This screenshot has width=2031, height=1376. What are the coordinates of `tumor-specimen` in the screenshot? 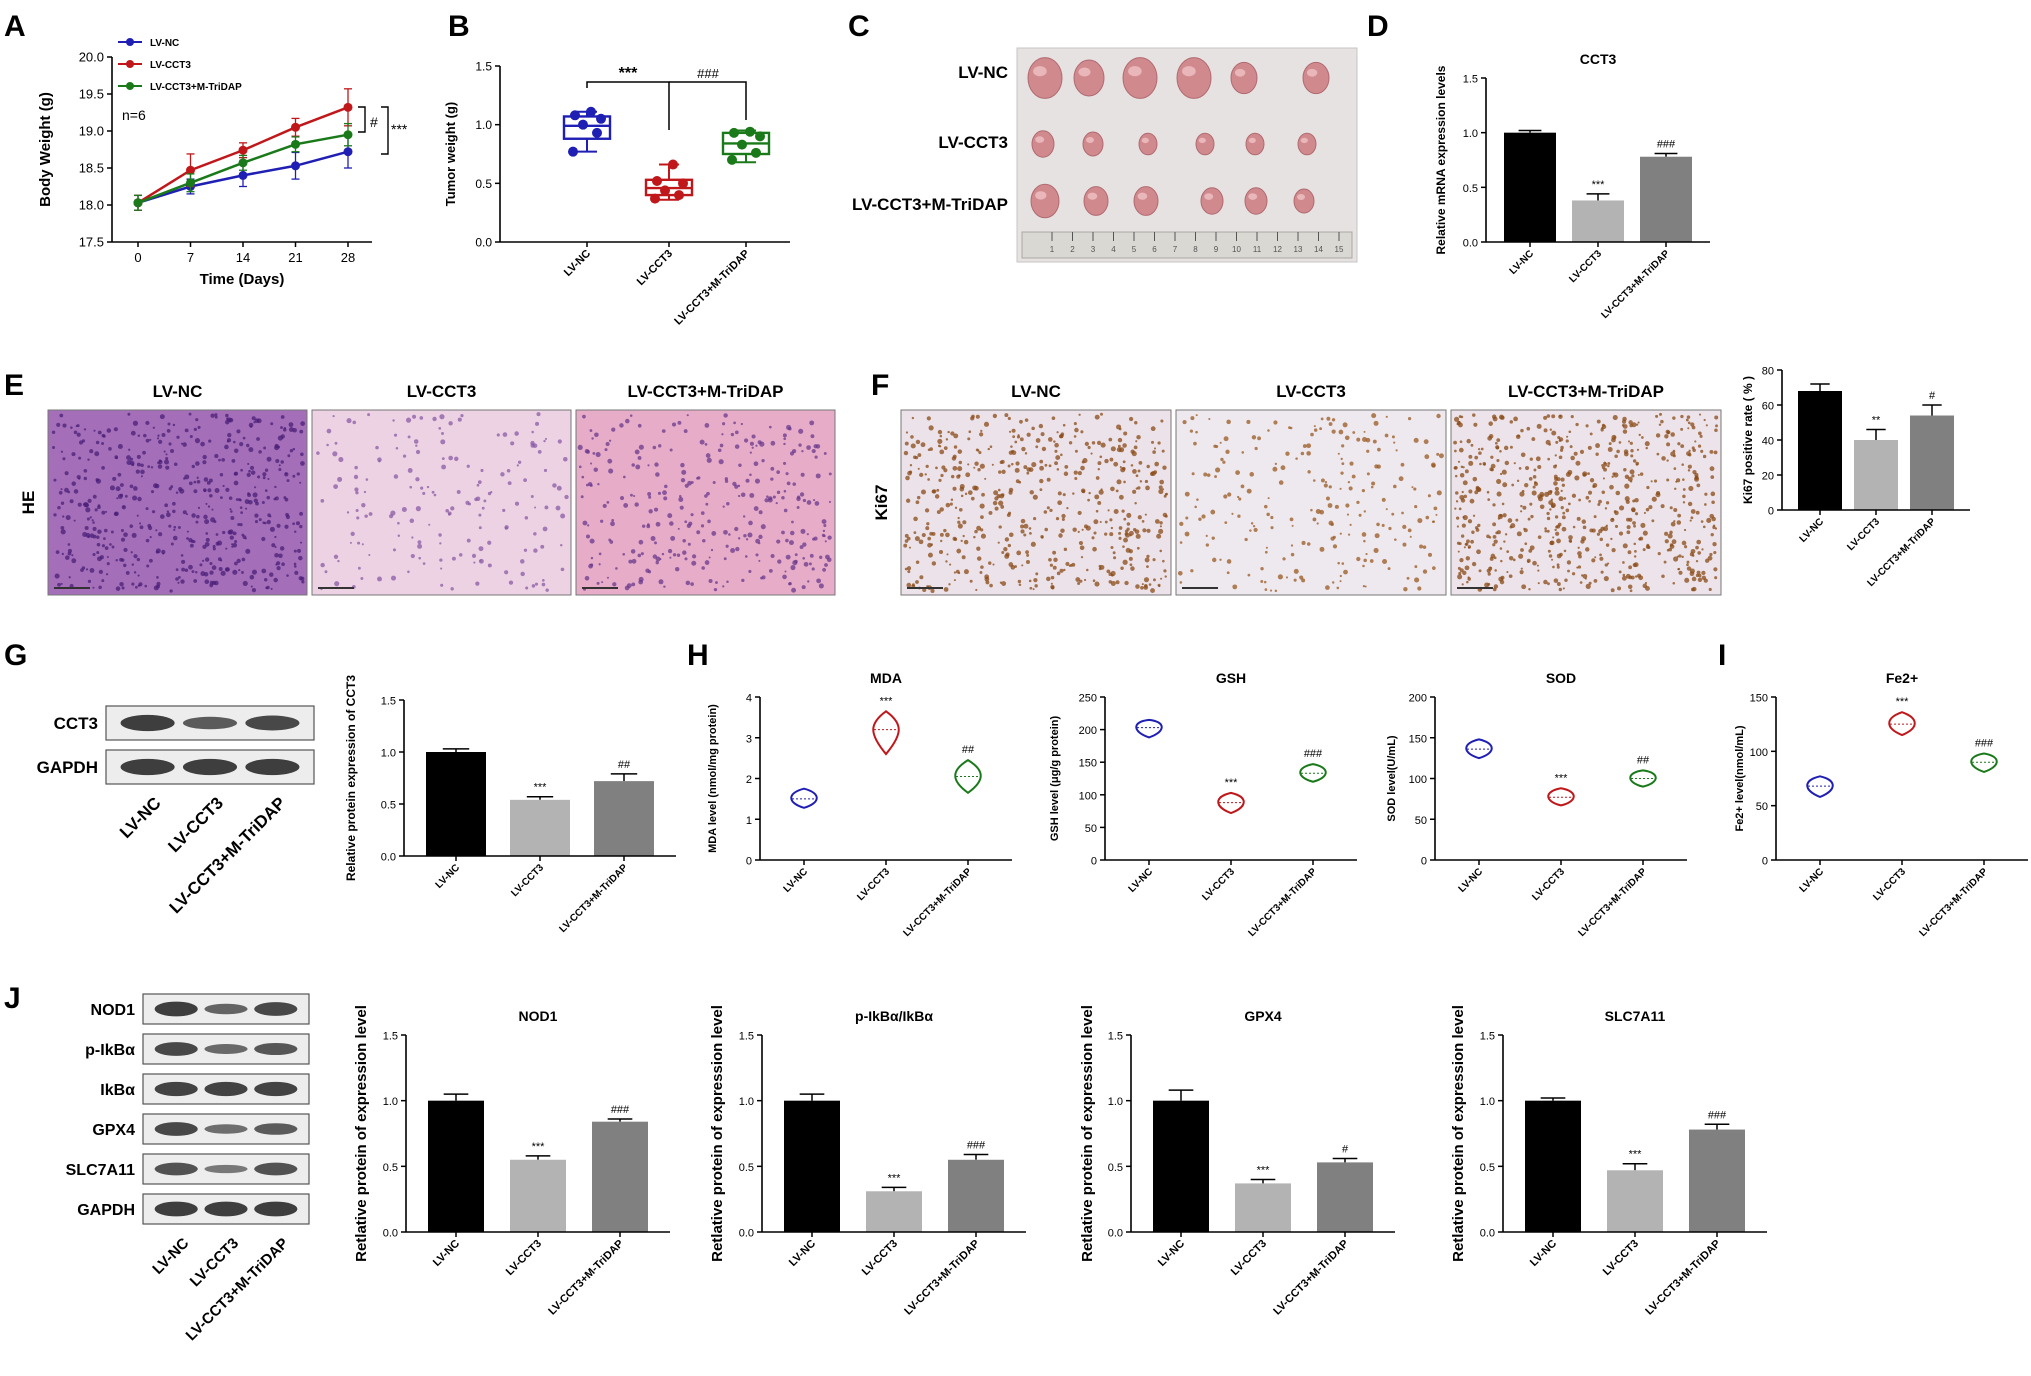 It's located at (1089, 78).